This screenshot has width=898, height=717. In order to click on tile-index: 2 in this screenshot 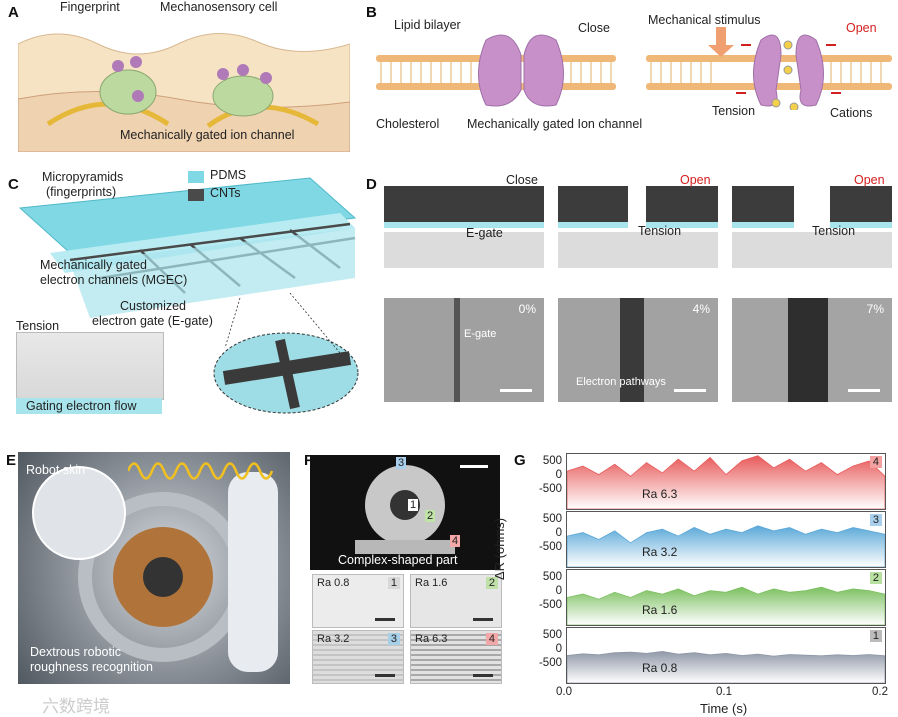, I will do `click(491, 583)`.